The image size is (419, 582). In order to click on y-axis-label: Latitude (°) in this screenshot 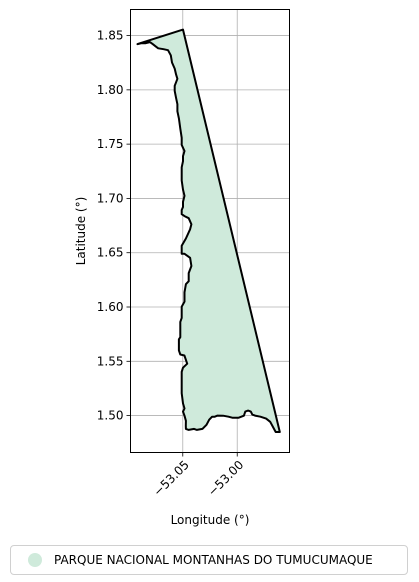, I will do `click(81, 231)`.